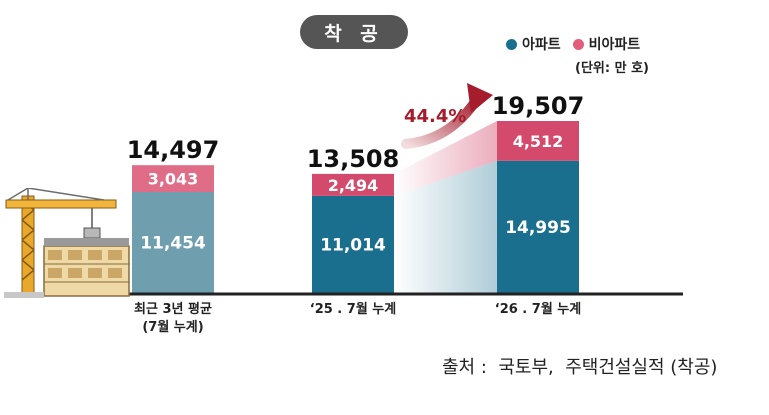 The width and height of the screenshot is (769, 415). I want to click on total-label-1: 13,508, so click(353, 159).